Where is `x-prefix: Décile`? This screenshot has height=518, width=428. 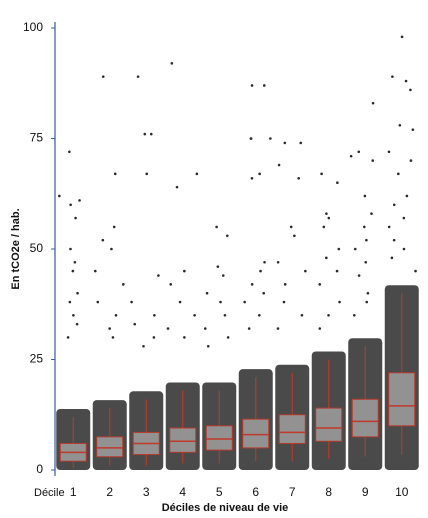 x-prefix: Décile is located at coordinates (49, 493).